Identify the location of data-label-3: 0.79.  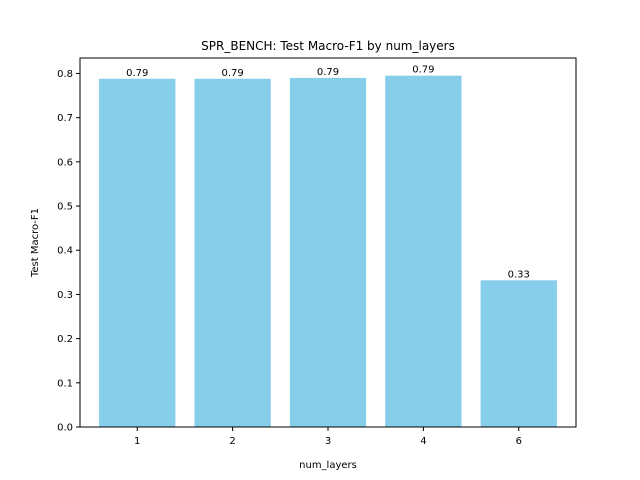
(328, 72).